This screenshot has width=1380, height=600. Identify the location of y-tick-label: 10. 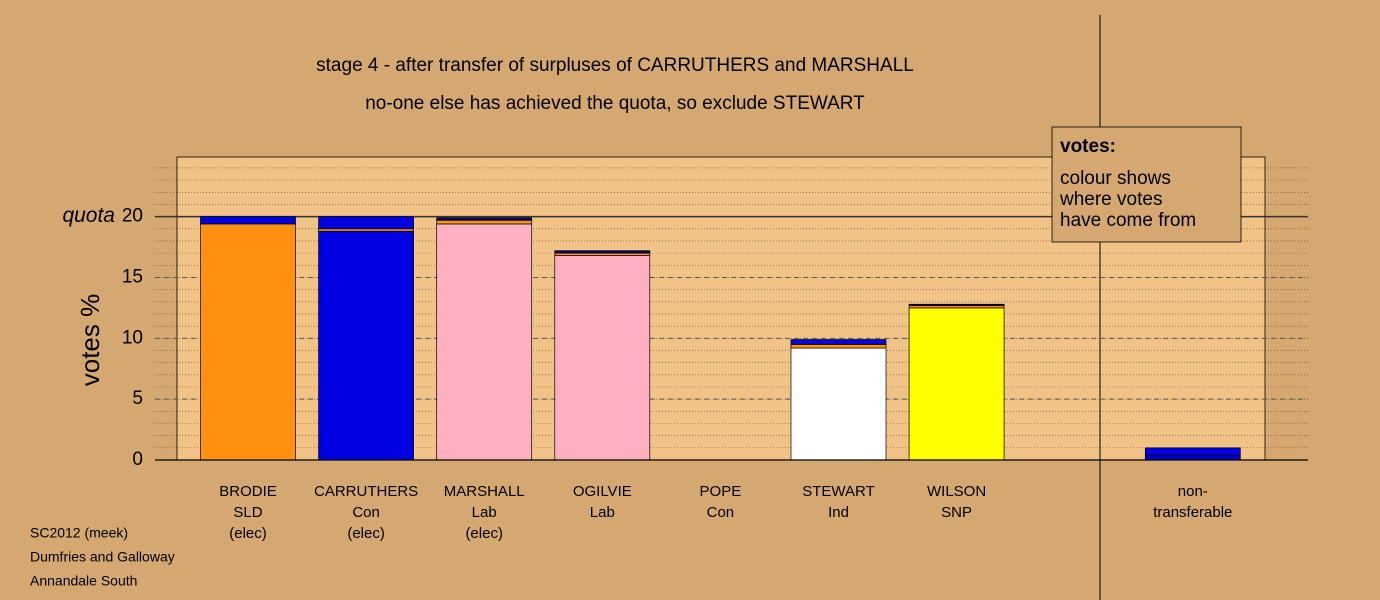
(132, 337).